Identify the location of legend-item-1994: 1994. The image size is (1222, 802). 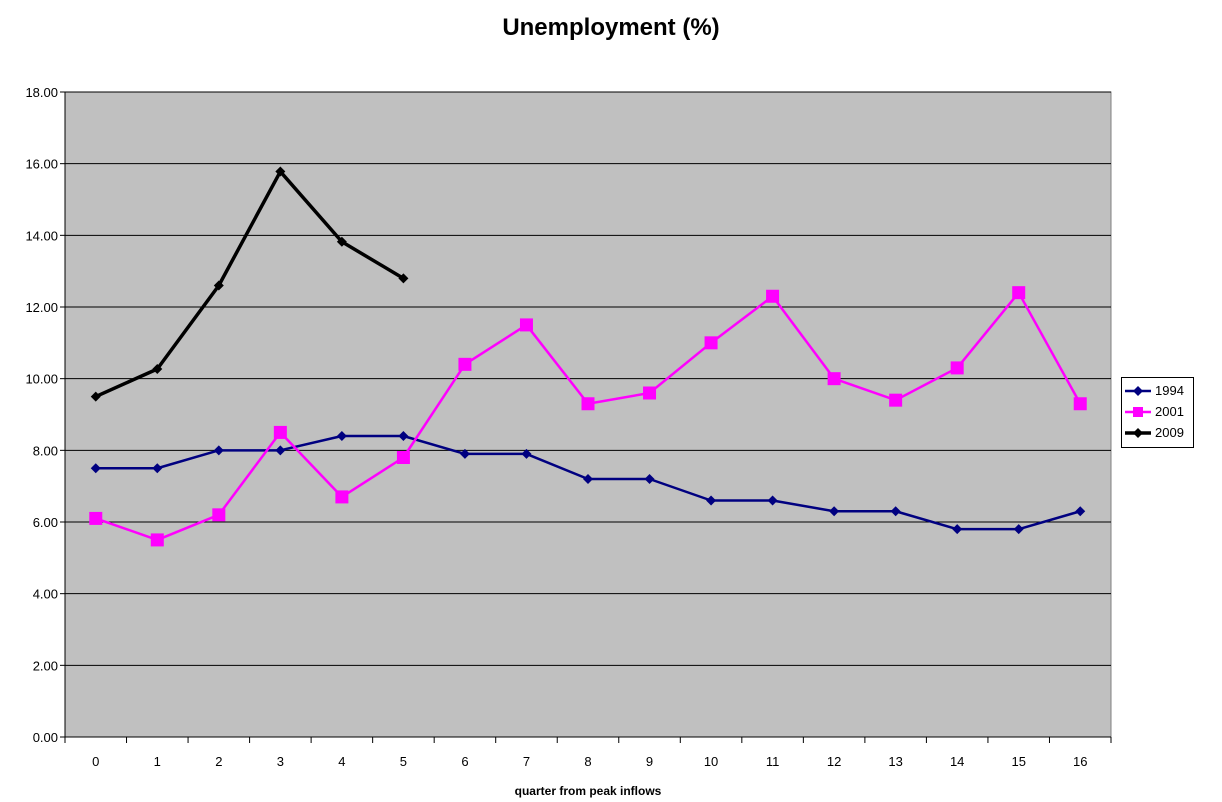
(1157, 390).